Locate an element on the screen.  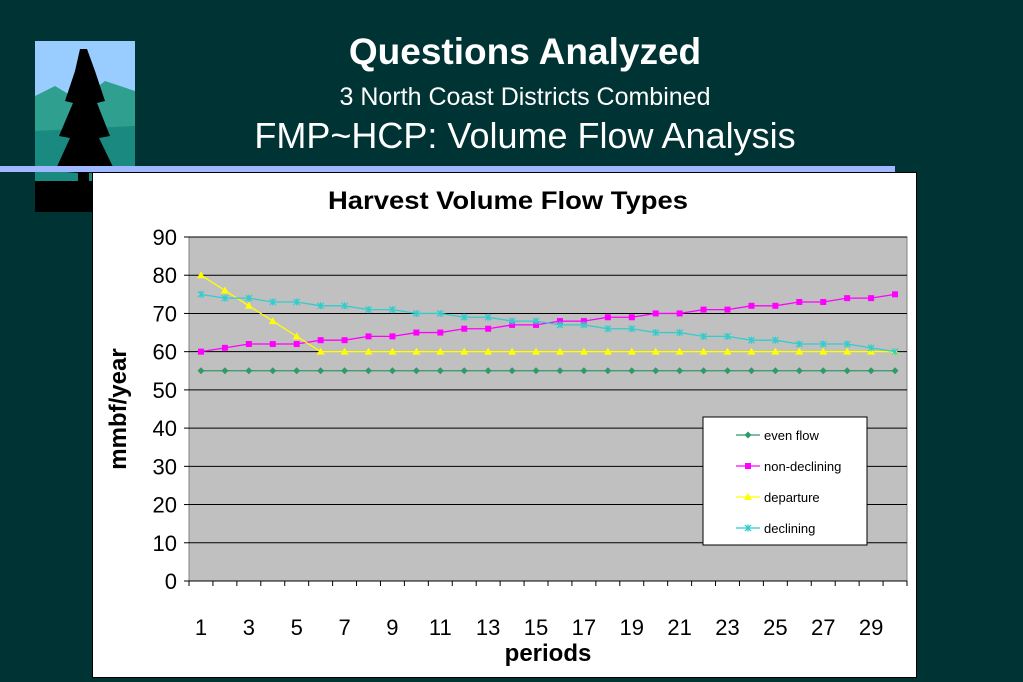
x-tick-label: 27 is located at coordinates (823, 627).